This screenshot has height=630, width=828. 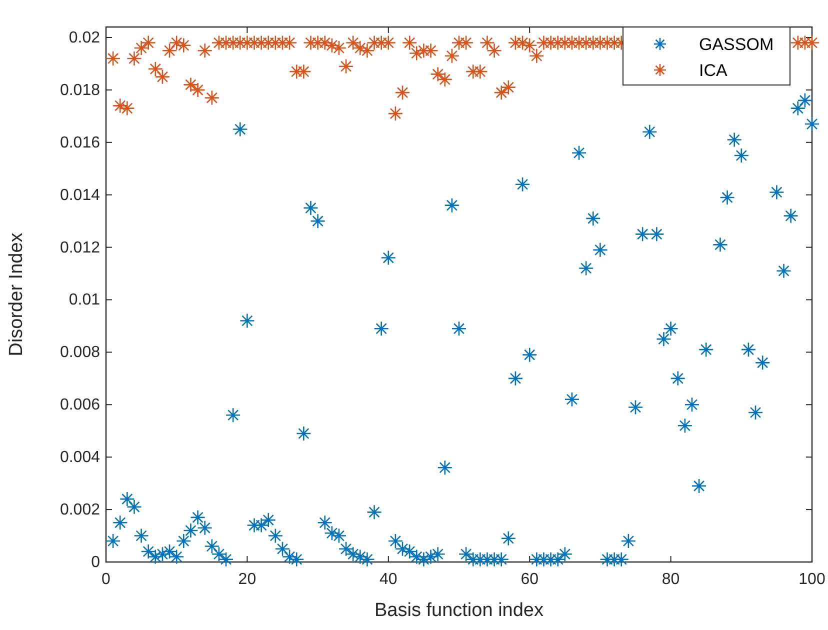 What do you see at coordinates (106, 579) in the screenshot?
I see `x-tick-label: 0` at bounding box center [106, 579].